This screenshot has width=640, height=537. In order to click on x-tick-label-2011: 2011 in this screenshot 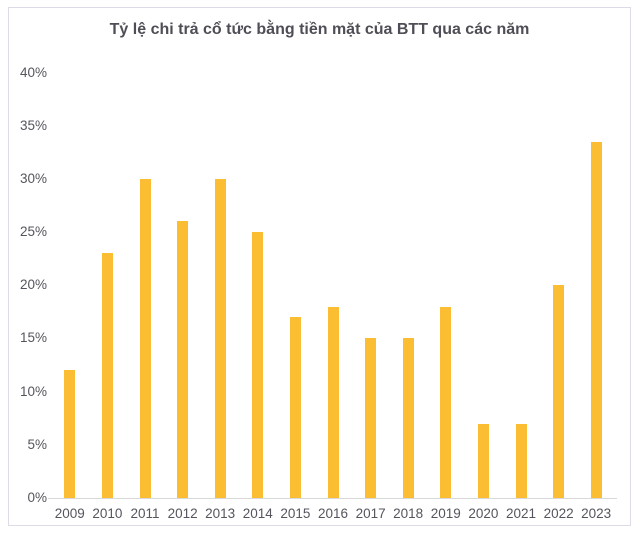, I will do `click(145, 513)`.